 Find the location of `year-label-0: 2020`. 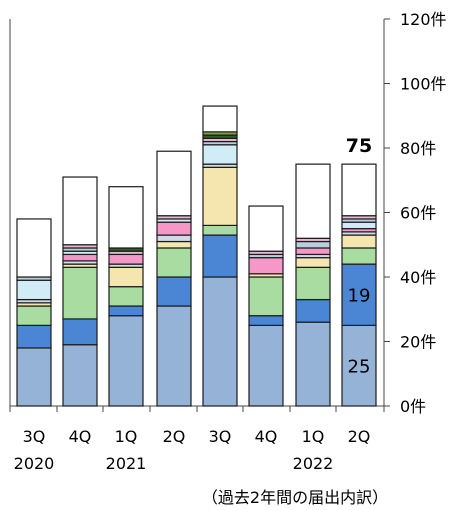

year-label-0: 2020 is located at coordinates (34, 463).